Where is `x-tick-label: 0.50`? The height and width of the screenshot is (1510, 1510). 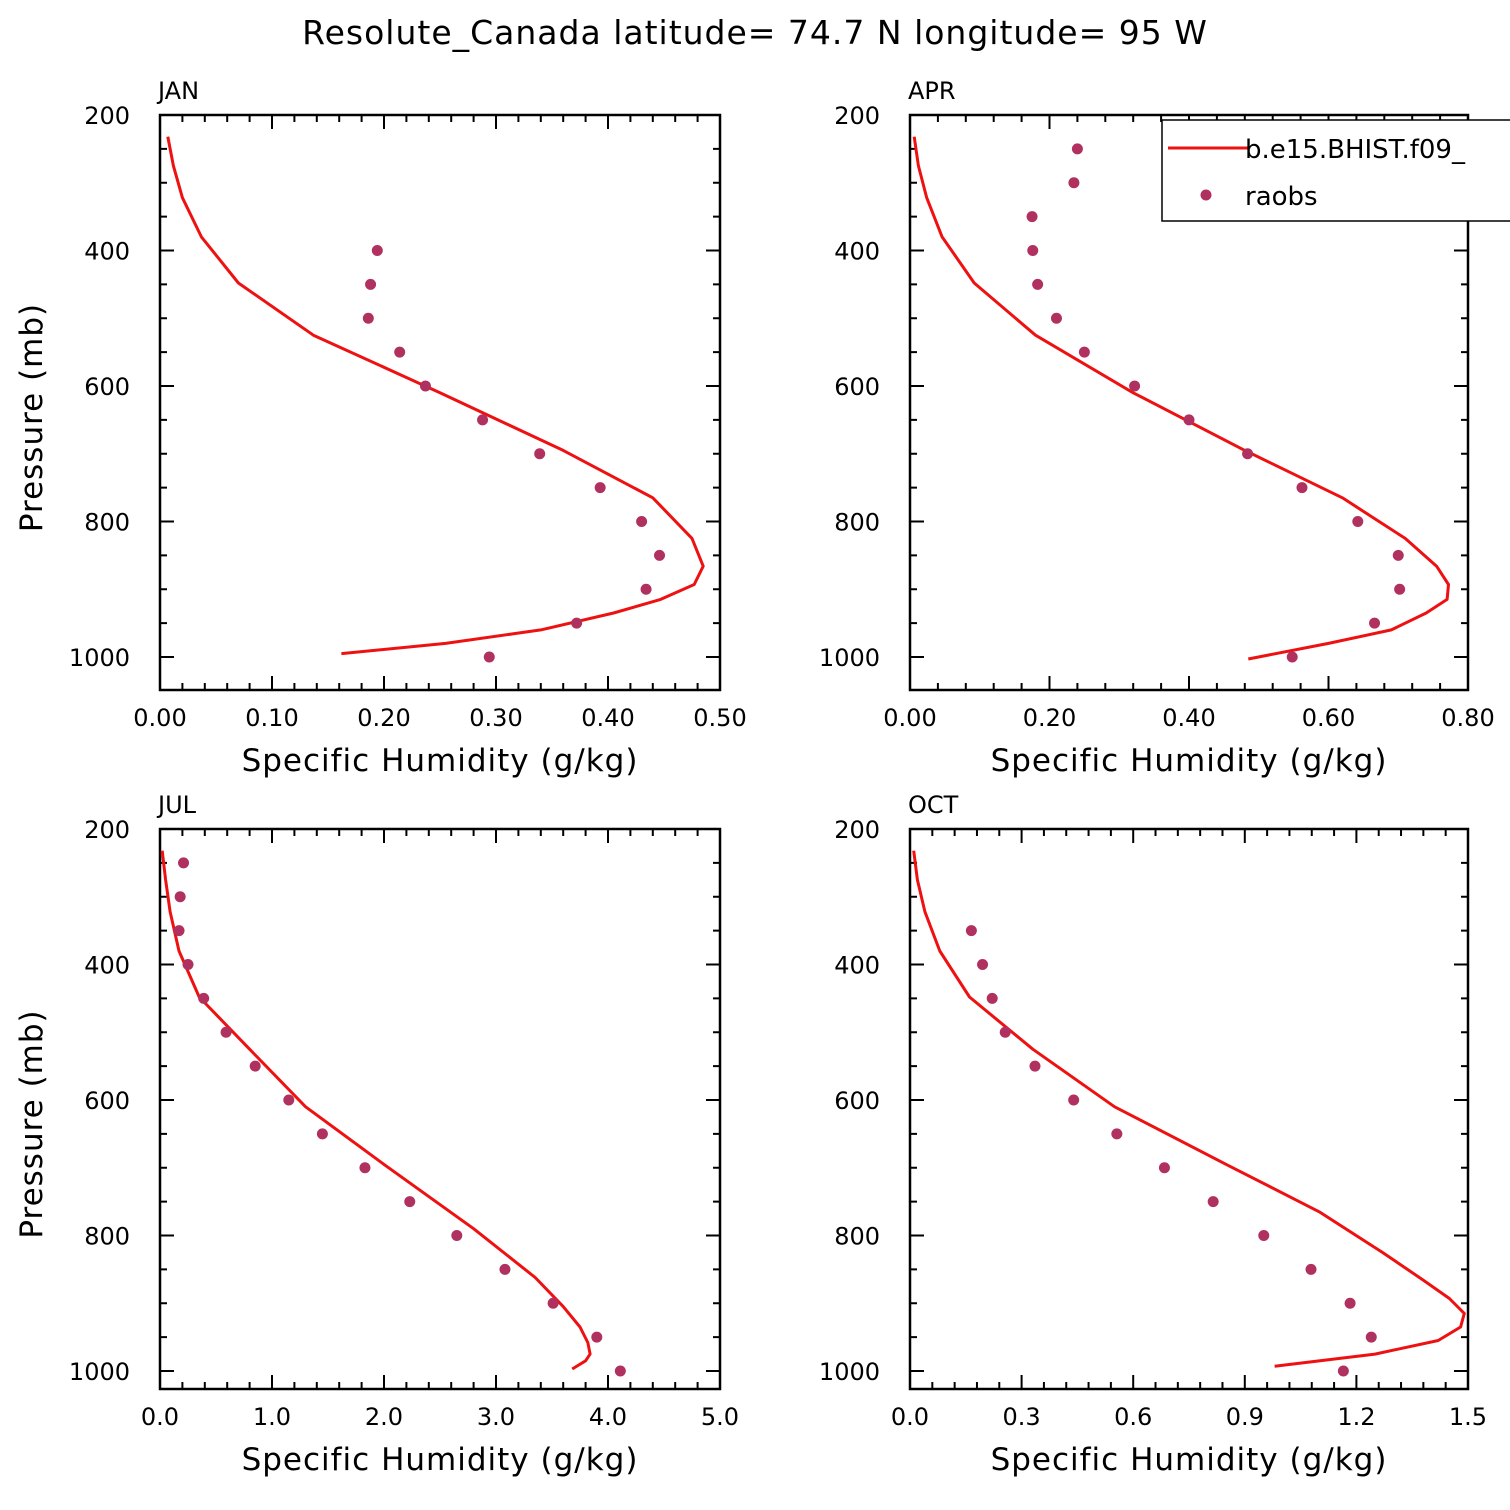
x-tick-label: 0.50 is located at coordinates (719, 718).